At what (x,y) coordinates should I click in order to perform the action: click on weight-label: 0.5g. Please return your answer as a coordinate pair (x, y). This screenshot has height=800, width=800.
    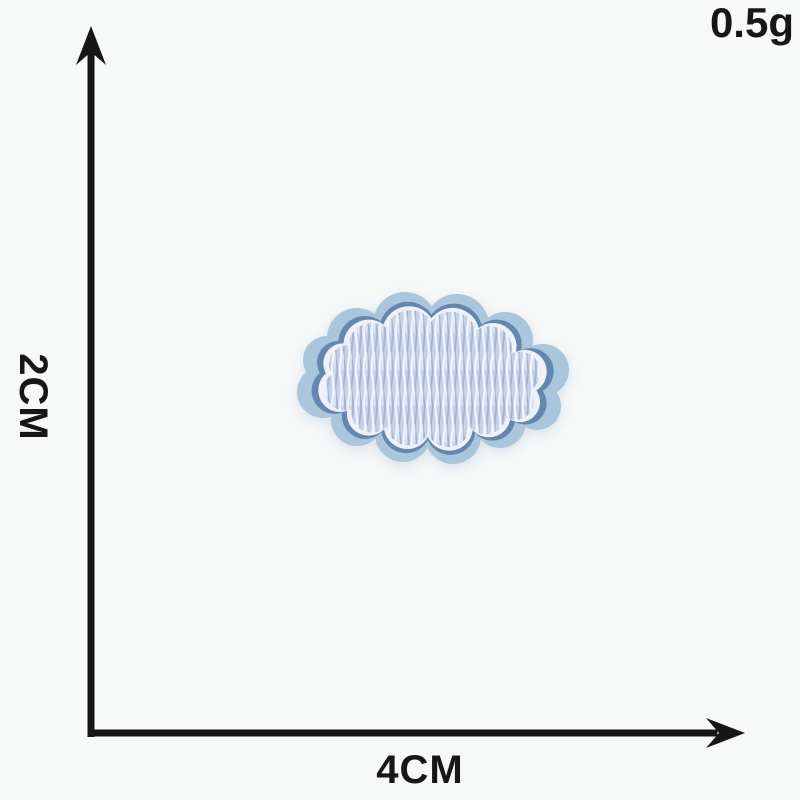
    Looking at the image, I should click on (751, 23).